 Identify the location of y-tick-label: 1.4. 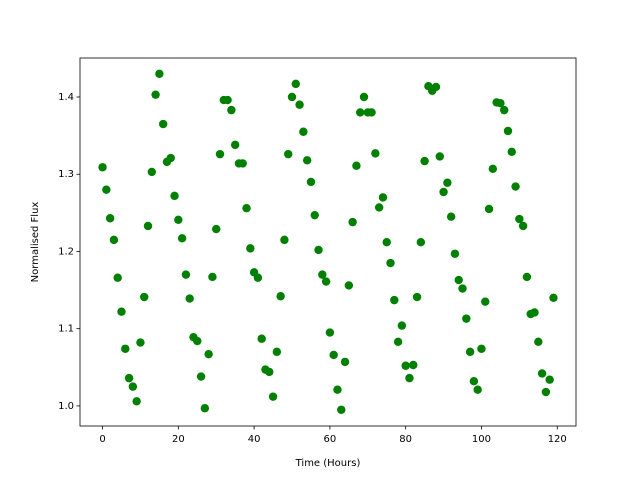
(66, 97).